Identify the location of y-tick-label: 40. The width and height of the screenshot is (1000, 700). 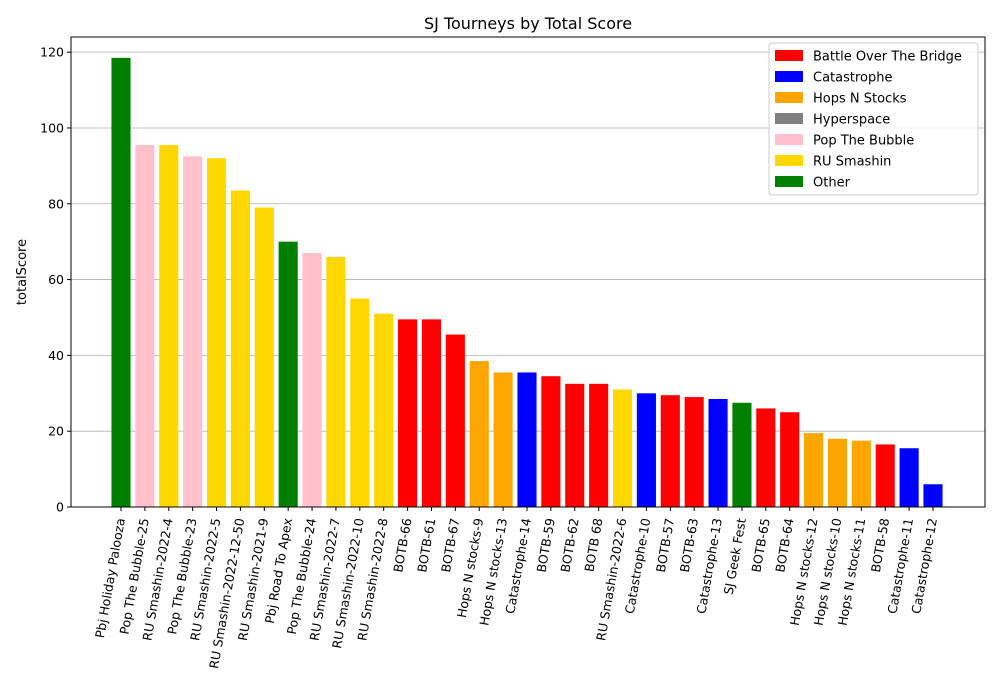
(56, 355).